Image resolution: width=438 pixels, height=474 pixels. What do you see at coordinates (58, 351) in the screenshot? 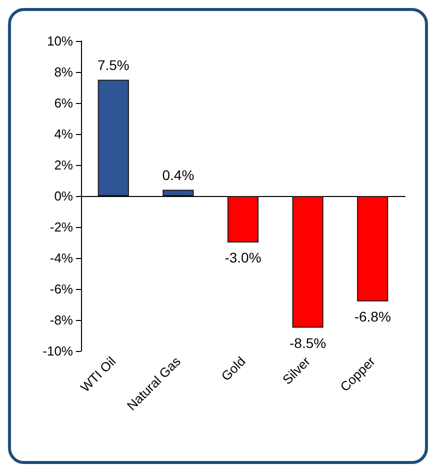
I see `y-tick-label: -10%` at bounding box center [58, 351].